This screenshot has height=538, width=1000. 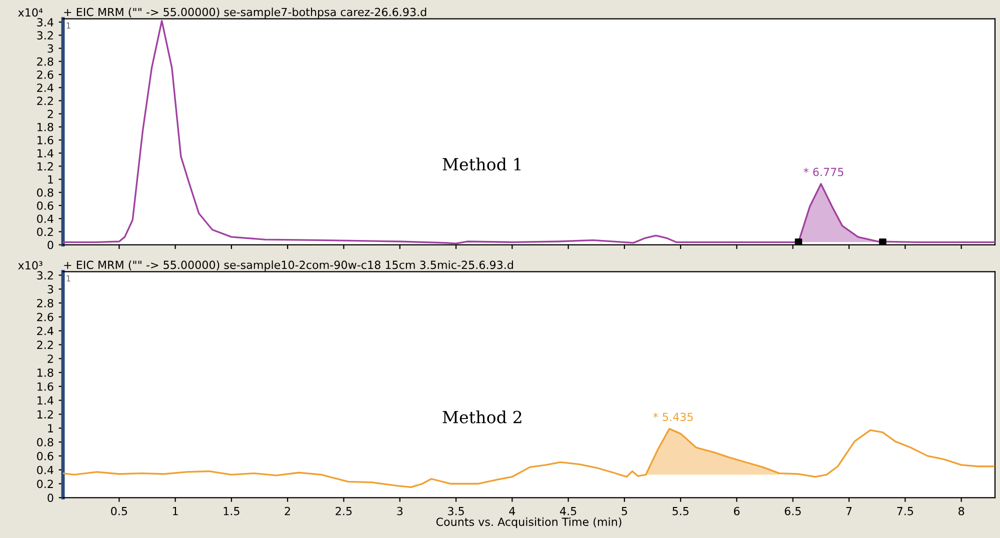 What do you see at coordinates (961, 511) in the screenshot?
I see `x-tick-label: 8` at bounding box center [961, 511].